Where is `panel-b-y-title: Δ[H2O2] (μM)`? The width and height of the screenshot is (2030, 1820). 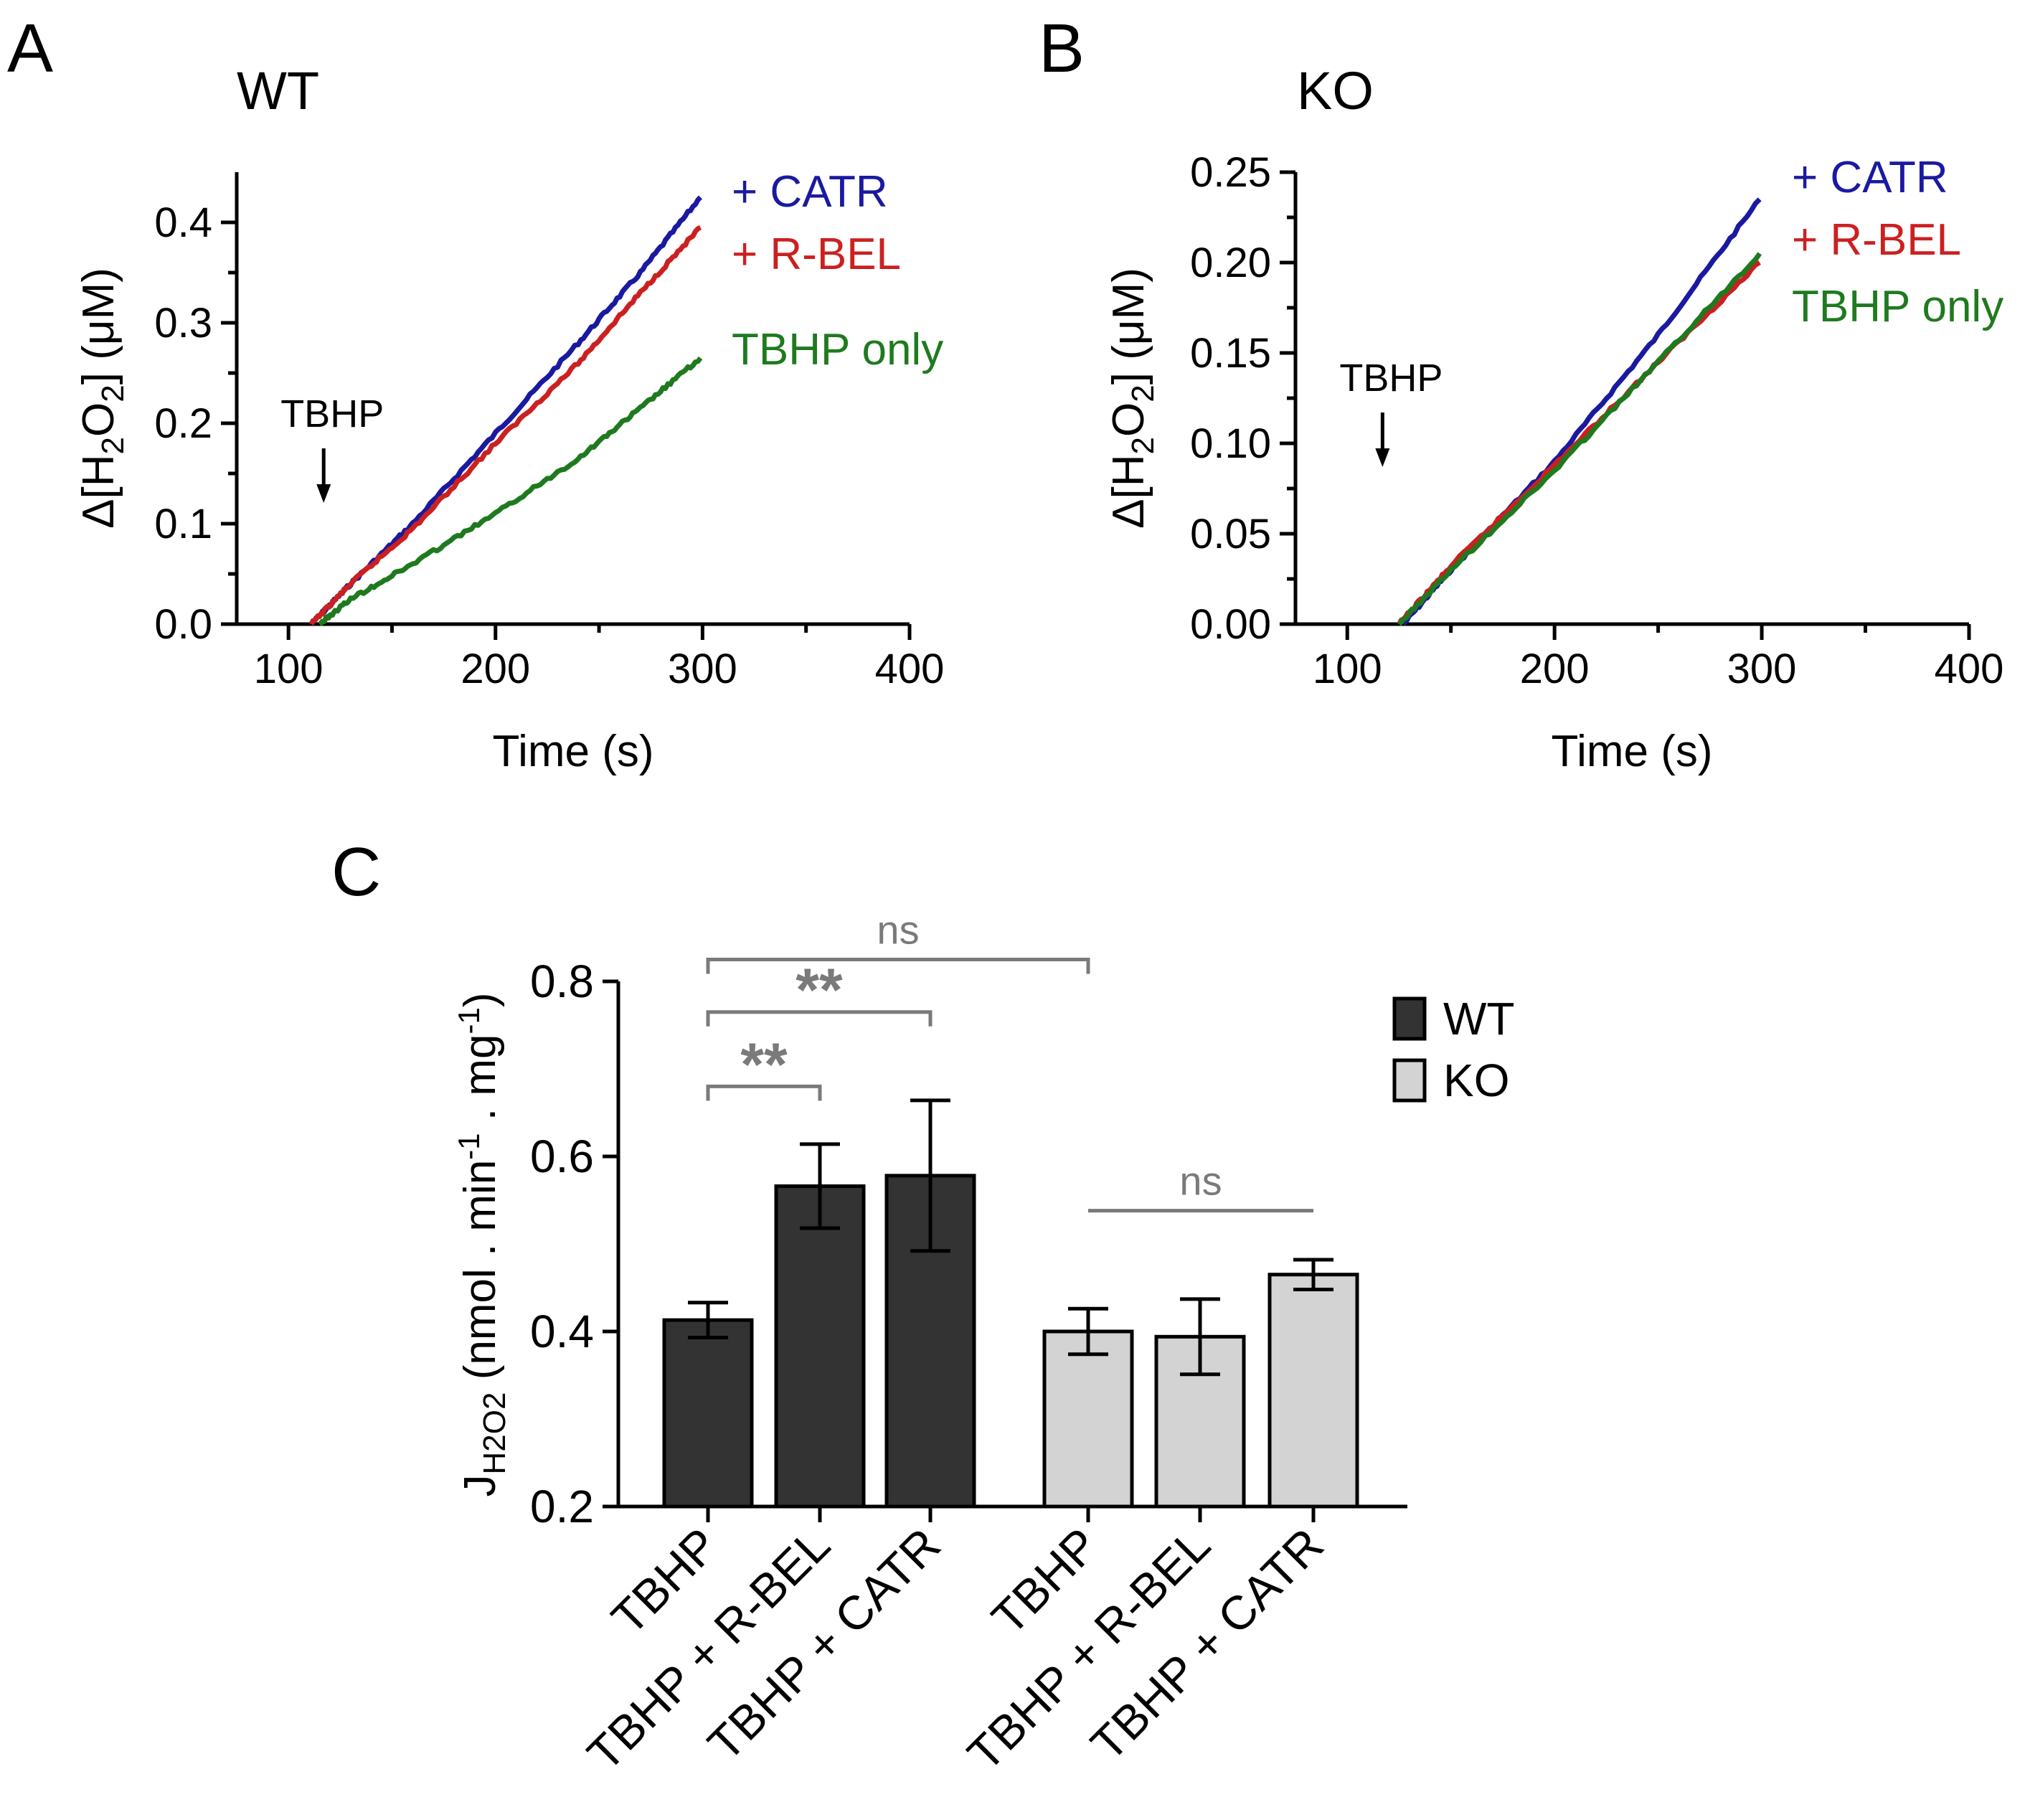
panel-b-y-title: Δ[H2O2] (μM) is located at coordinates (1132, 398).